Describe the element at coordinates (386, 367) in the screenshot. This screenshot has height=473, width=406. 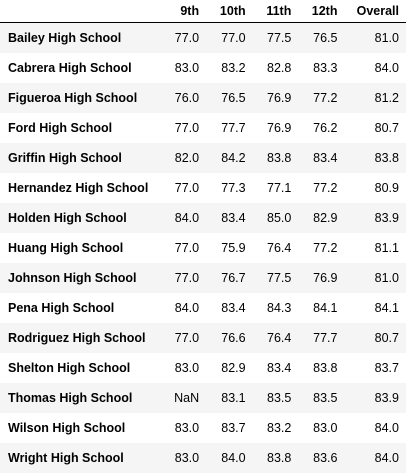
I see `cell-overall: 83.7` at that location.